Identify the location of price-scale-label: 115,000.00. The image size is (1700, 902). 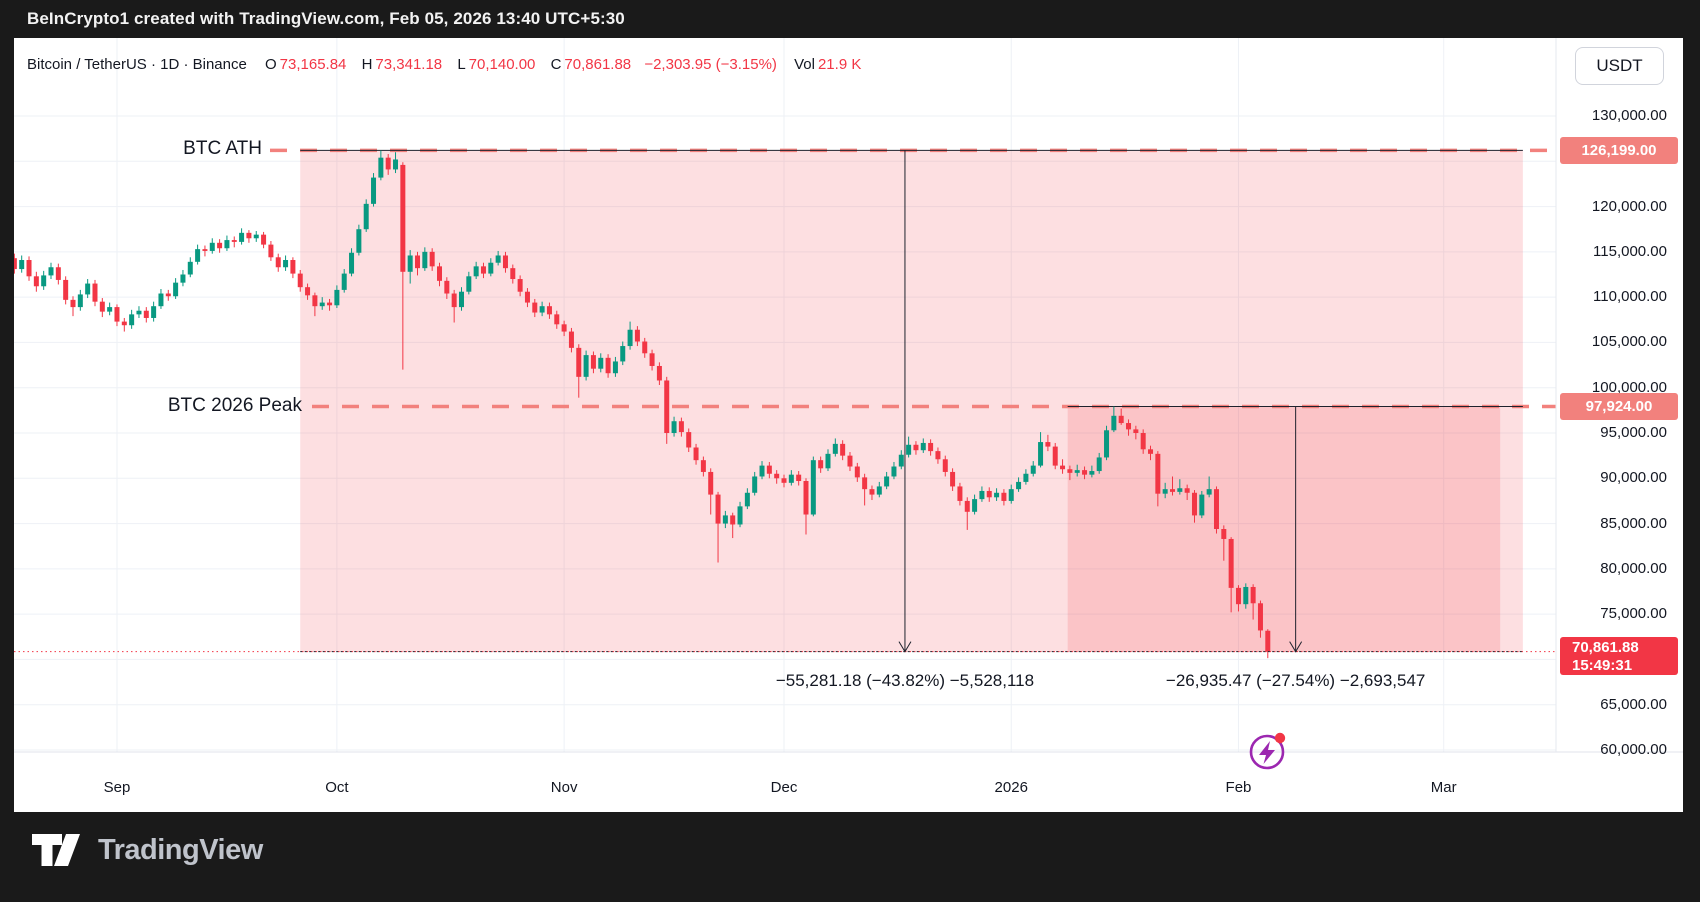
(1630, 251).